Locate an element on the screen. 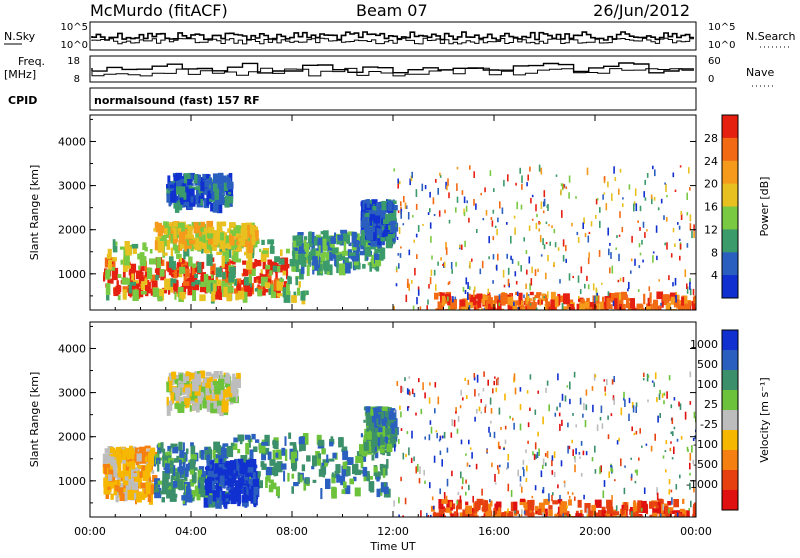  x-tick-label: 00:00 is located at coordinates (696, 531).